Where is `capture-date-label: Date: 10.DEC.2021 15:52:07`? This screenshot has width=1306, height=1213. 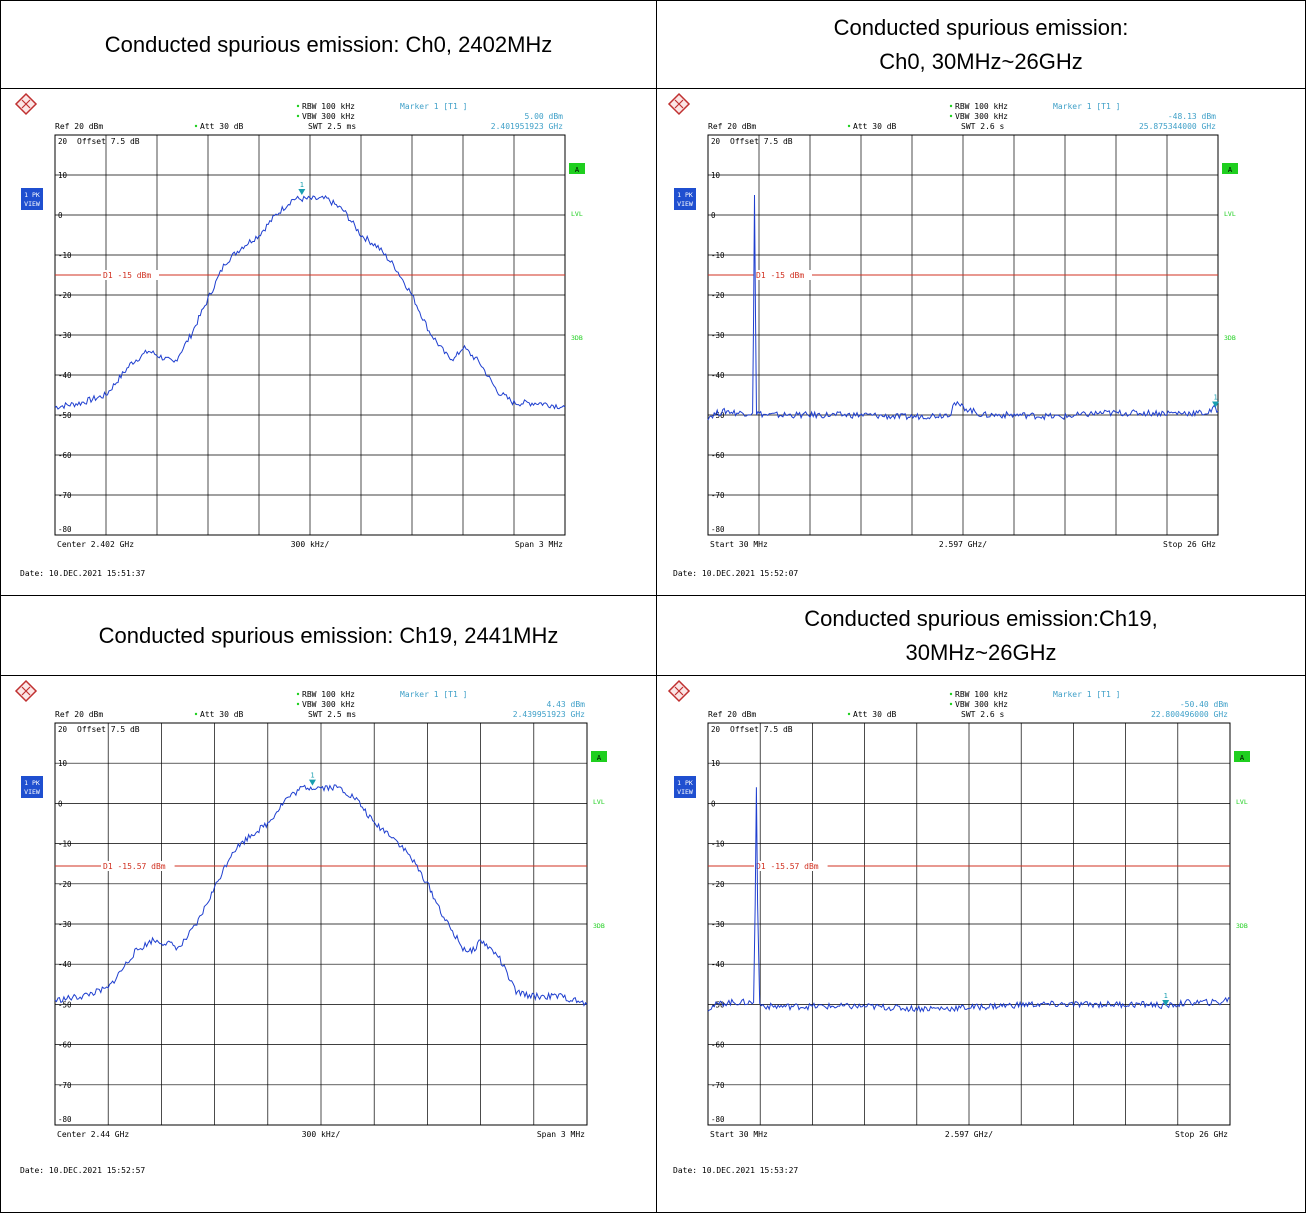 capture-date-label: Date: 10.DEC.2021 15:52:07 is located at coordinates (735, 573).